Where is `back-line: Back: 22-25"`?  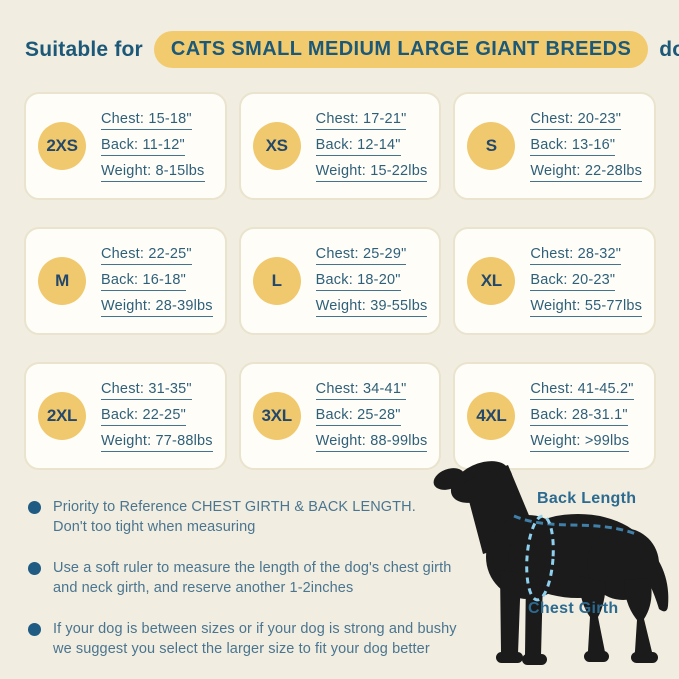
back-line: Back: 22-25" is located at coordinates (143, 416).